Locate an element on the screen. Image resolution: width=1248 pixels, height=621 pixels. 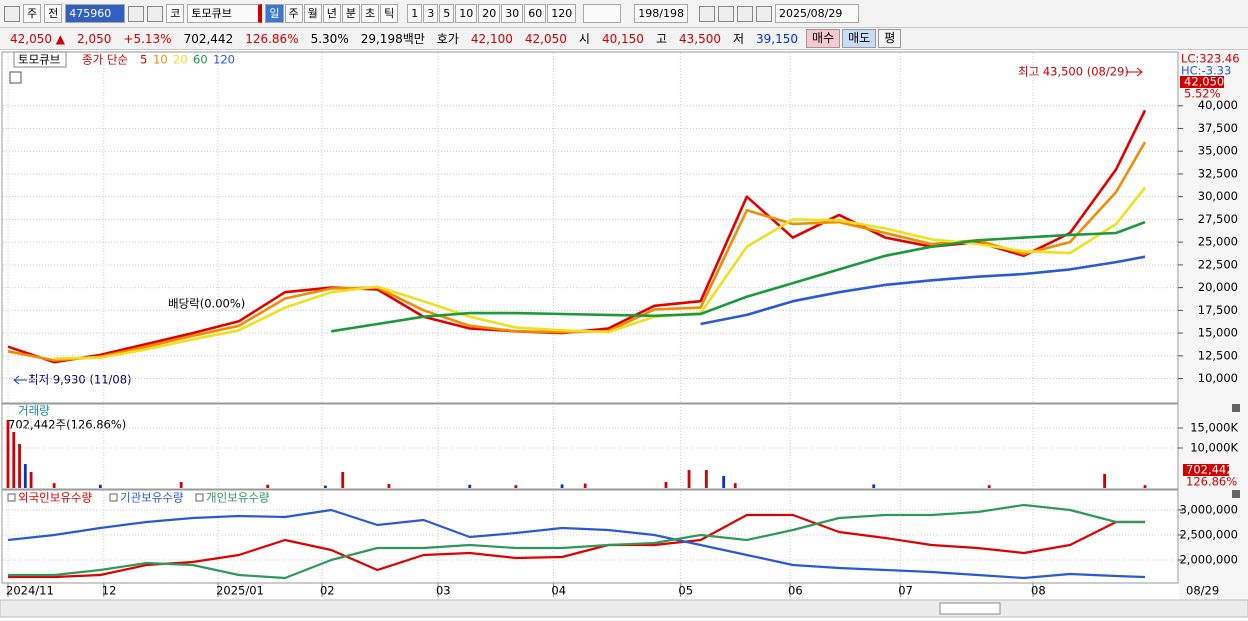
scrollbar is located at coordinates (624, 608).